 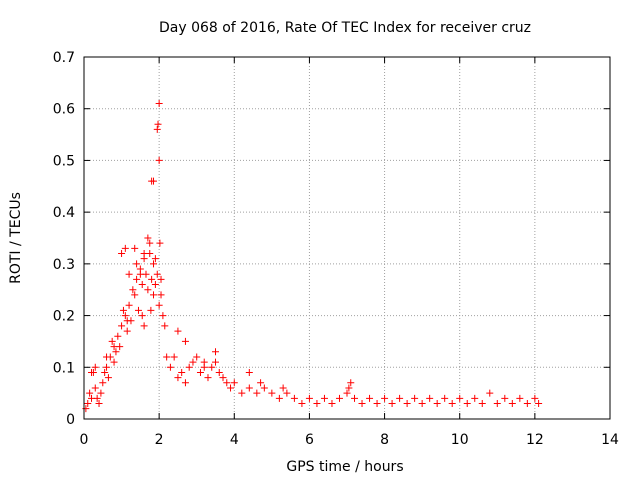 What do you see at coordinates (64, 265) in the screenshot?
I see `y-tick-label: 0.3` at bounding box center [64, 265].